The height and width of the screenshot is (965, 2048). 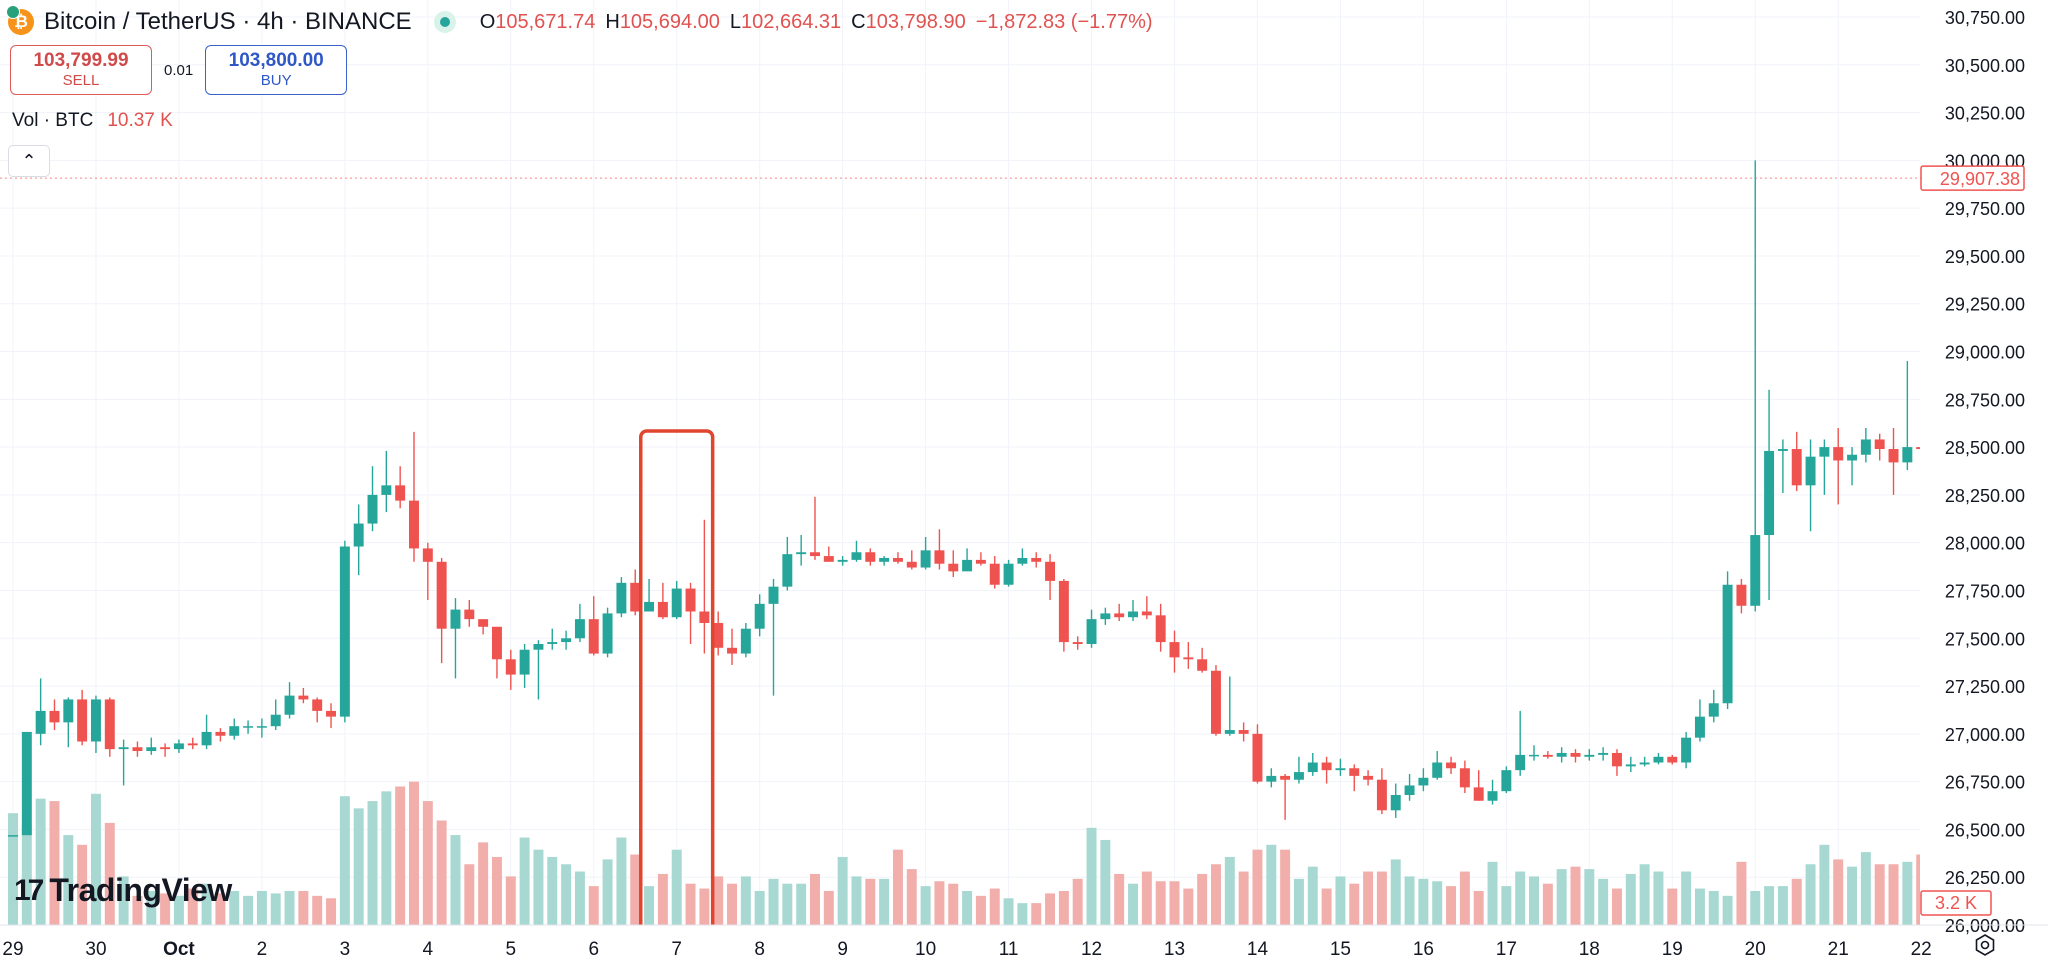 I want to click on price-tick-label: 26,250.00, so click(x=1985, y=878).